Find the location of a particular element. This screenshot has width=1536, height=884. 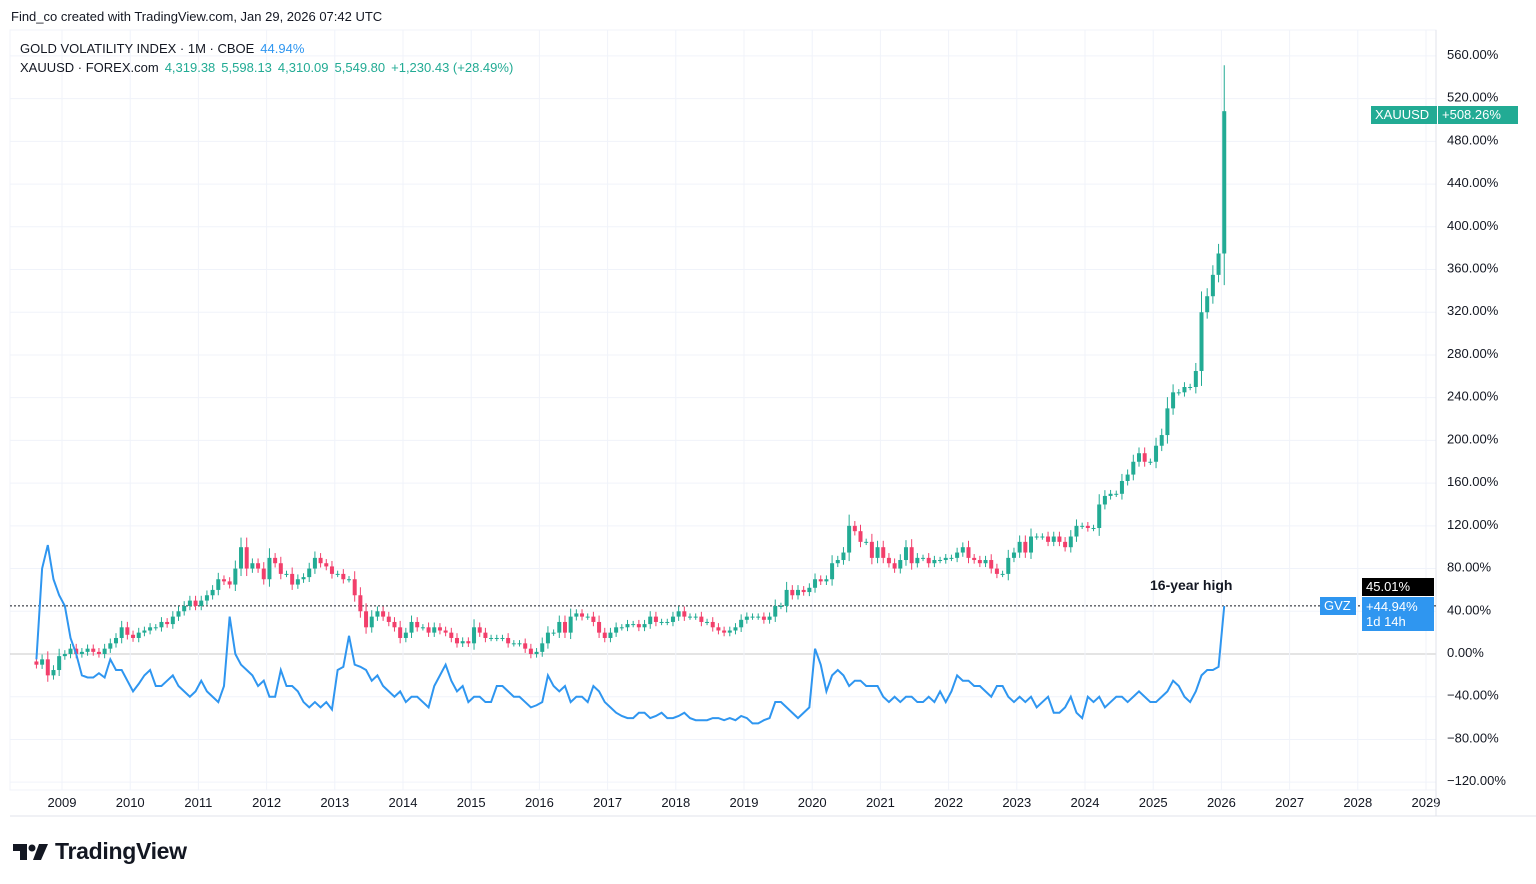

legend-xau-change: +1,230.43 (+28.49%) is located at coordinates (452, 67).